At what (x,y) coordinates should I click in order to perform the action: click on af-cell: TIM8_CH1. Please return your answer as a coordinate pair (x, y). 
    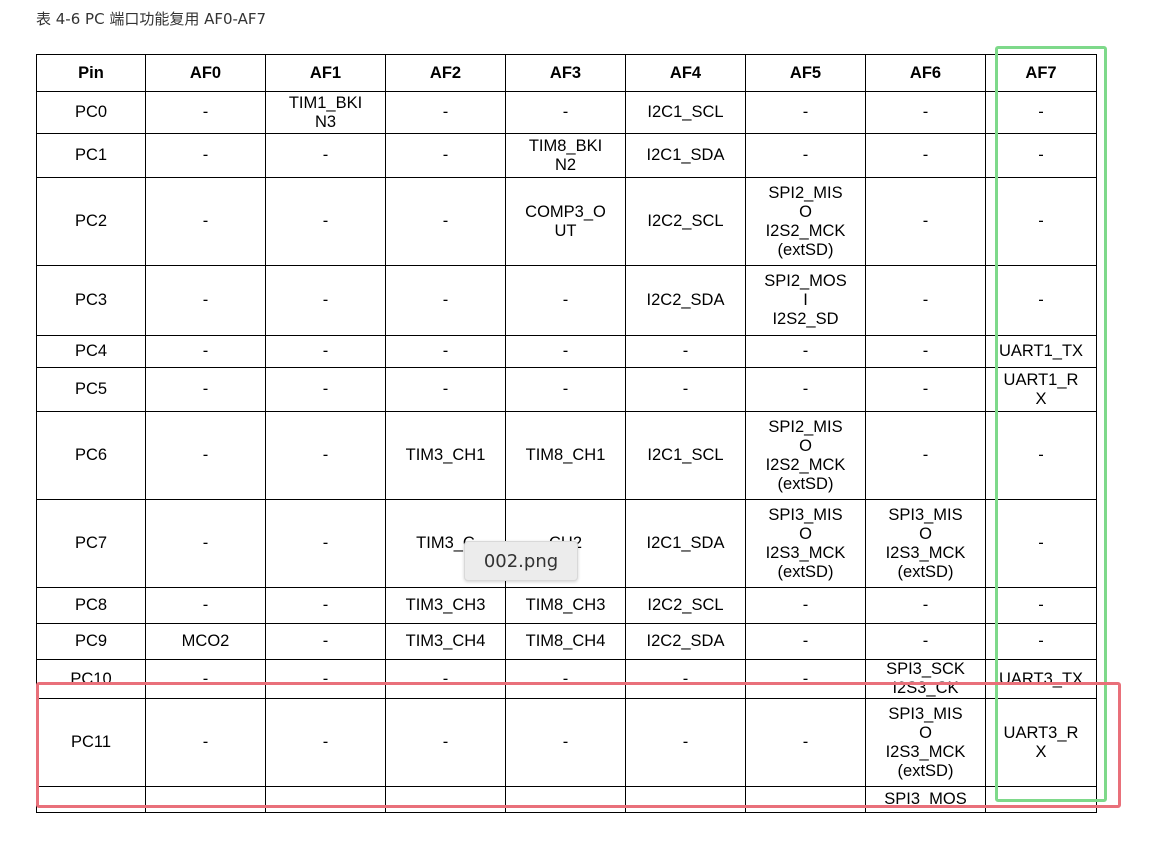
    Looking at the image, I should click on (565, 455).